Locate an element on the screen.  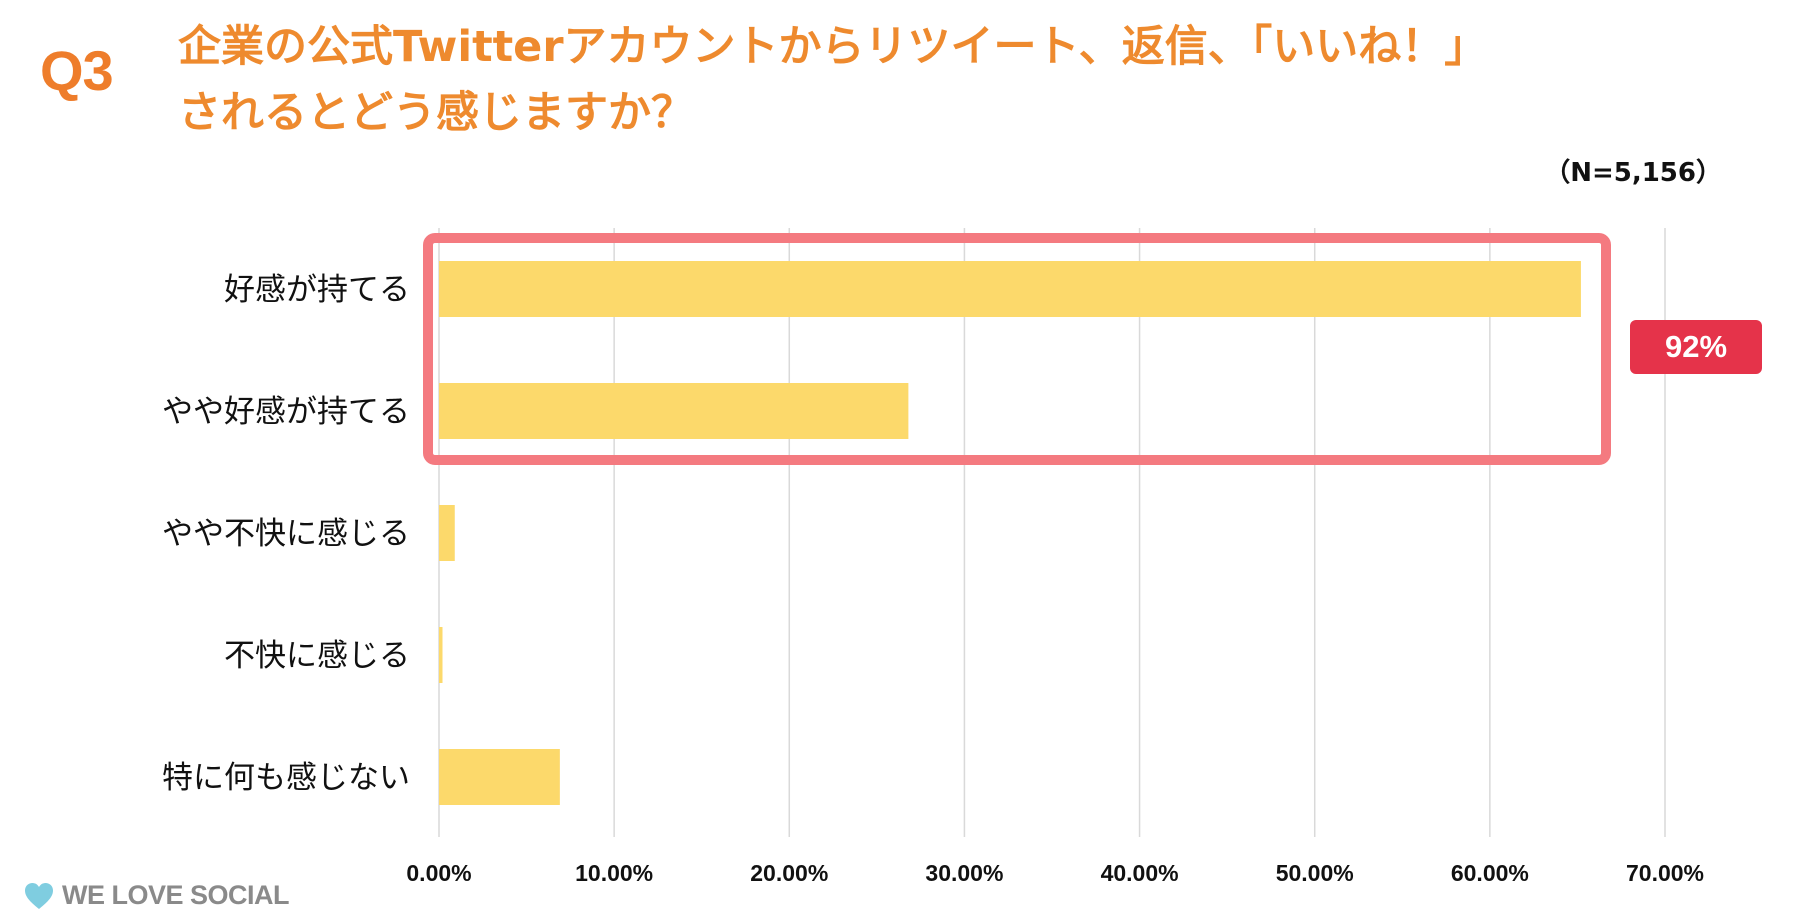
category-label: 不快に感じる is located at coordinates (317, 656).